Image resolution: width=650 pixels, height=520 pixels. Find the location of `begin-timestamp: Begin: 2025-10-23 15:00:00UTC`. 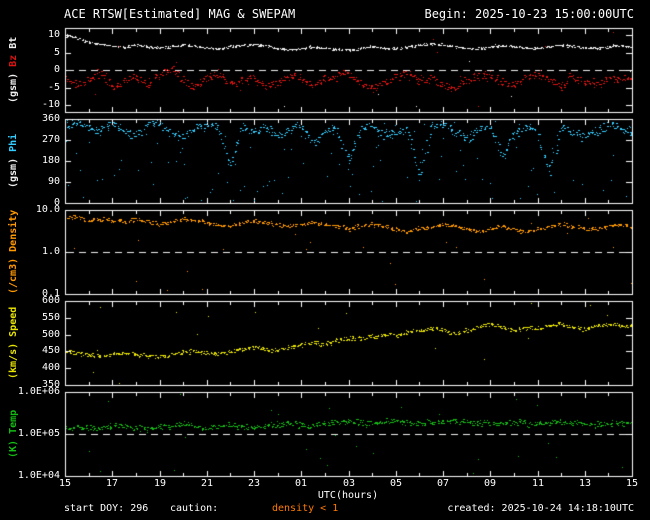

begin-timestamp: Begin: 2025-10-23 15:00:00UTC is located at coordinates (529, 14).